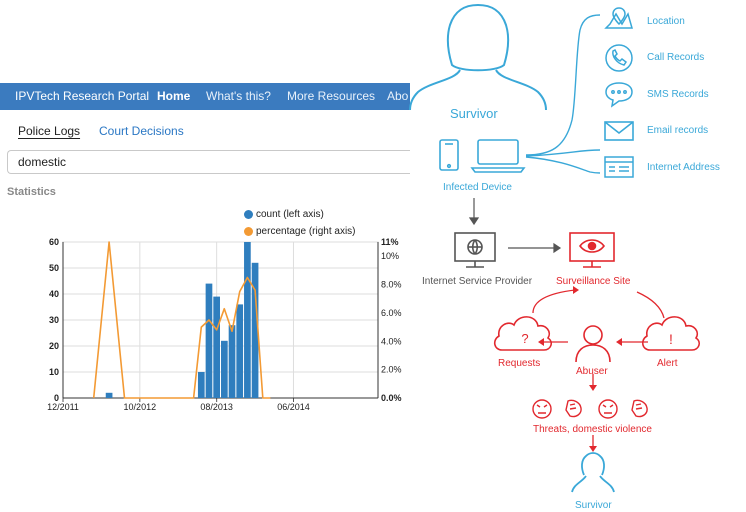  I want to click on email-records-icon, so click(619, 131).